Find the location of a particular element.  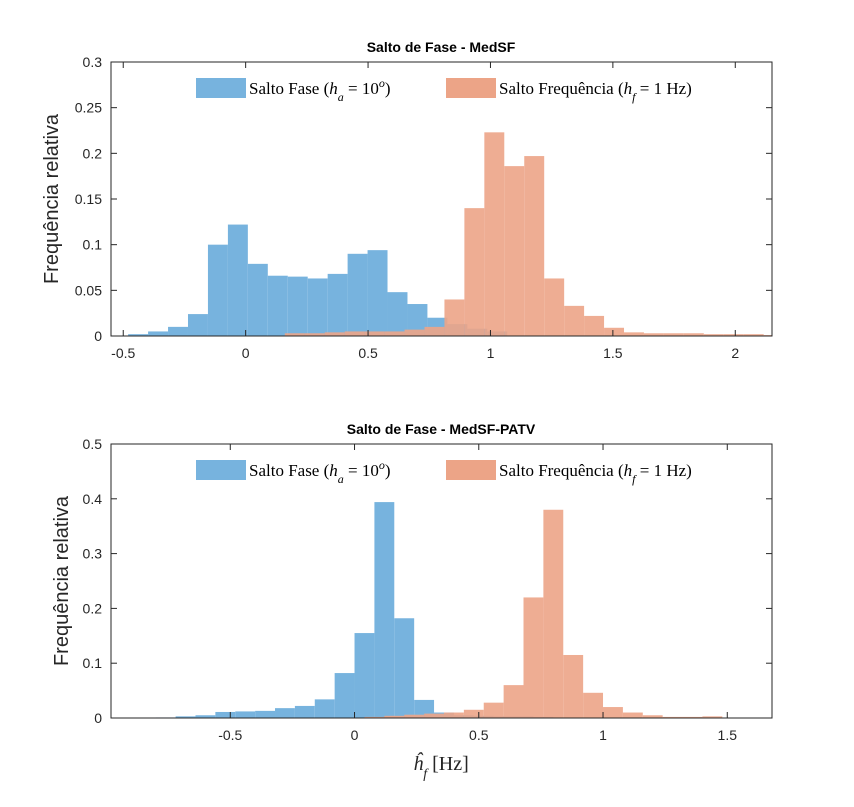

y-tick-label: 0.15 is located at coordinates (88, 199).